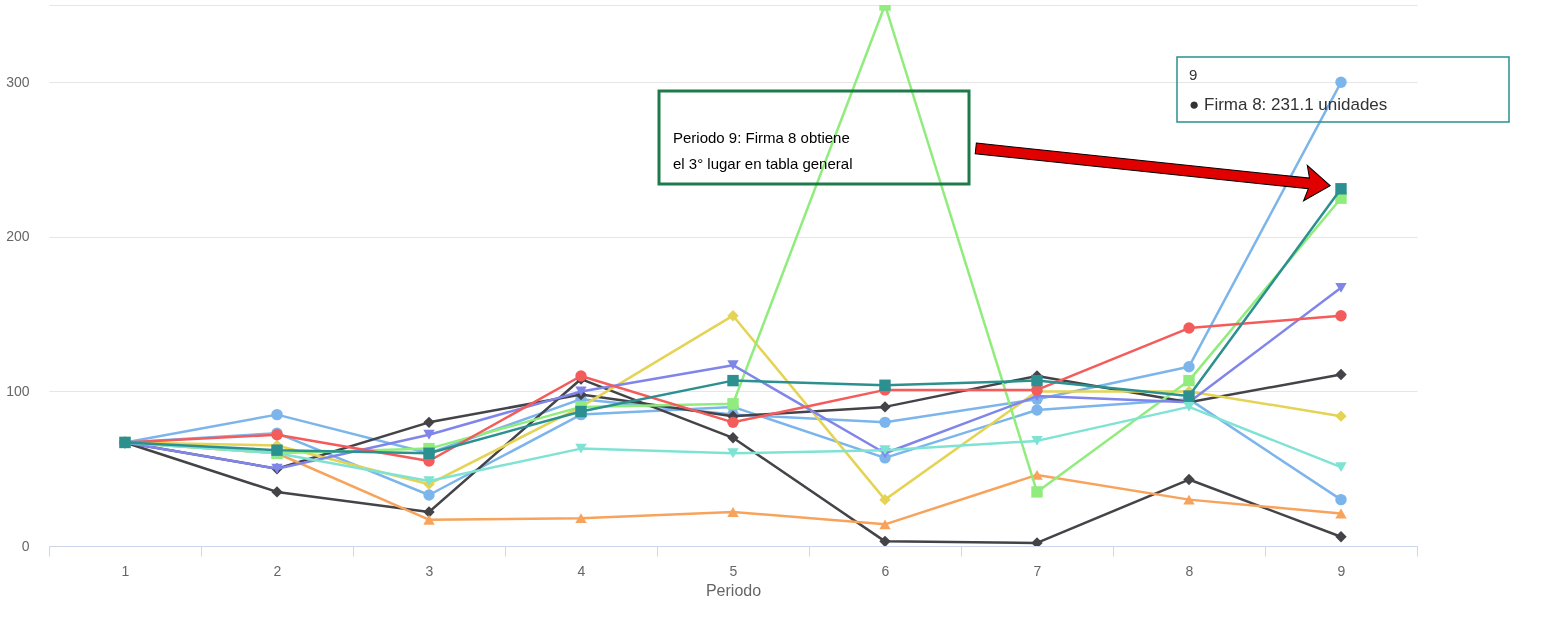 The image size is (1558, 629). I want to click on x-tick-label: 9, so click(1341, 570).